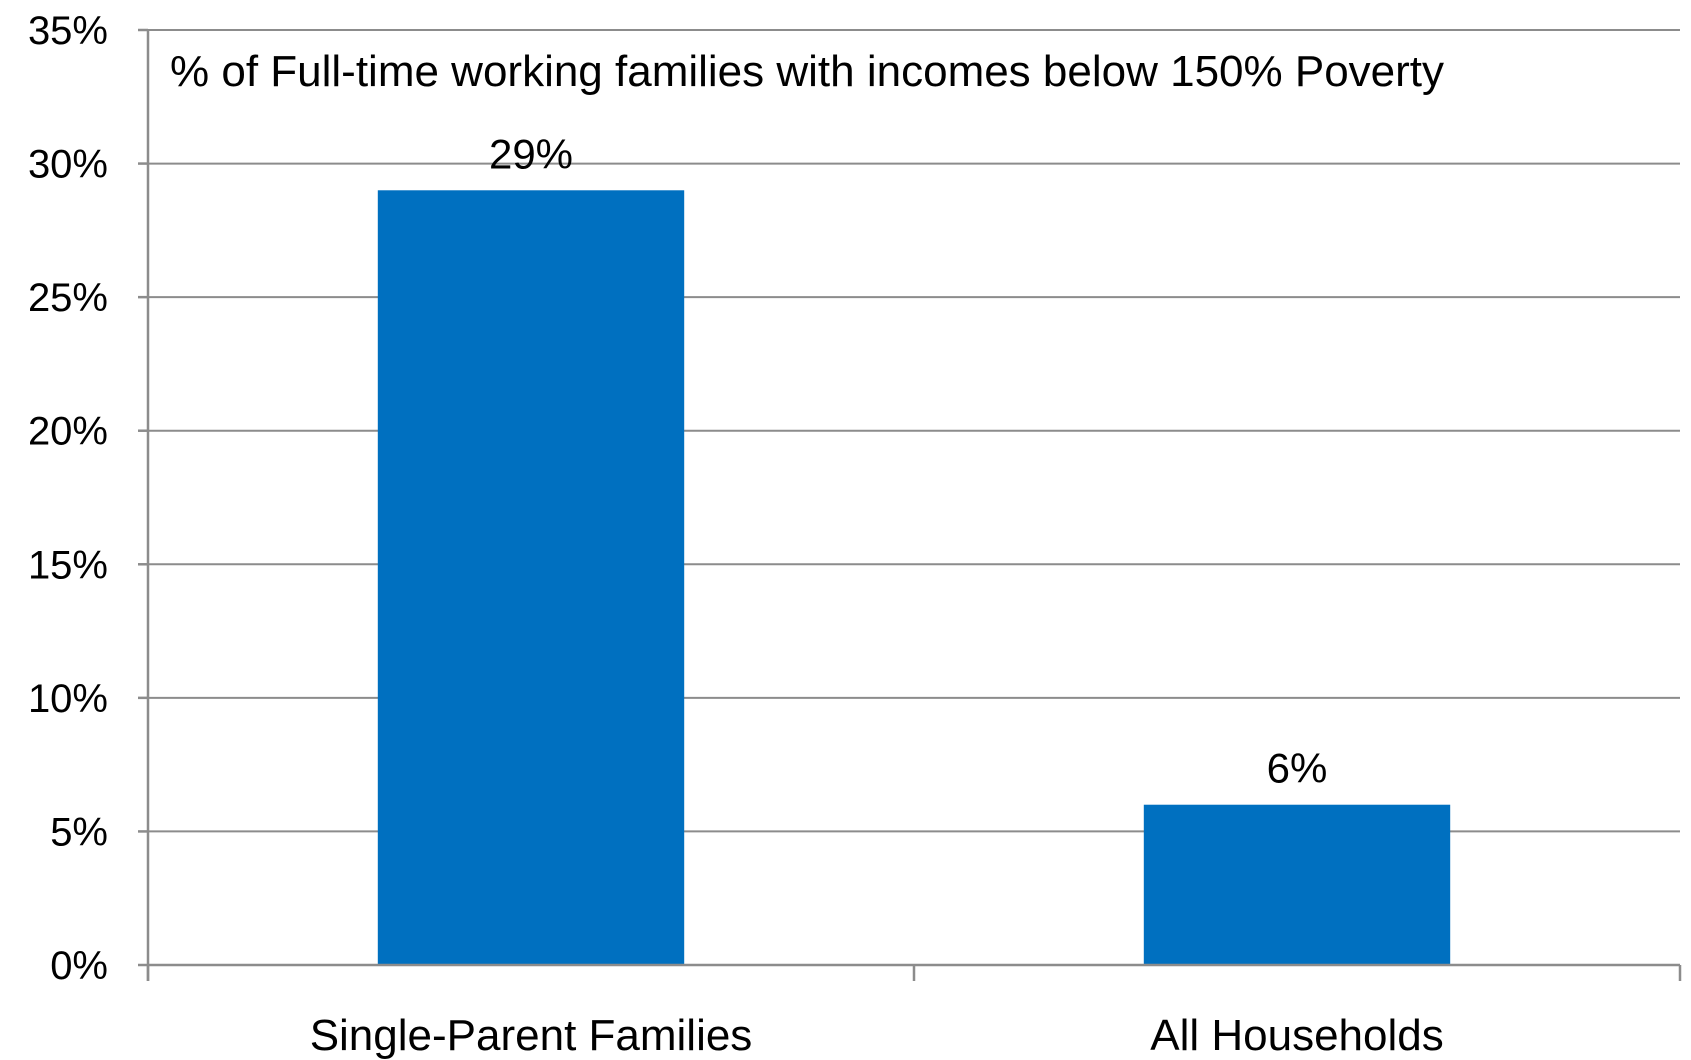 The width and height of the screenshot is (1691, 1060). Describe the element at coordinates (68, 432) in the screenshot. I see `y-tick-label: 20%` at that location.